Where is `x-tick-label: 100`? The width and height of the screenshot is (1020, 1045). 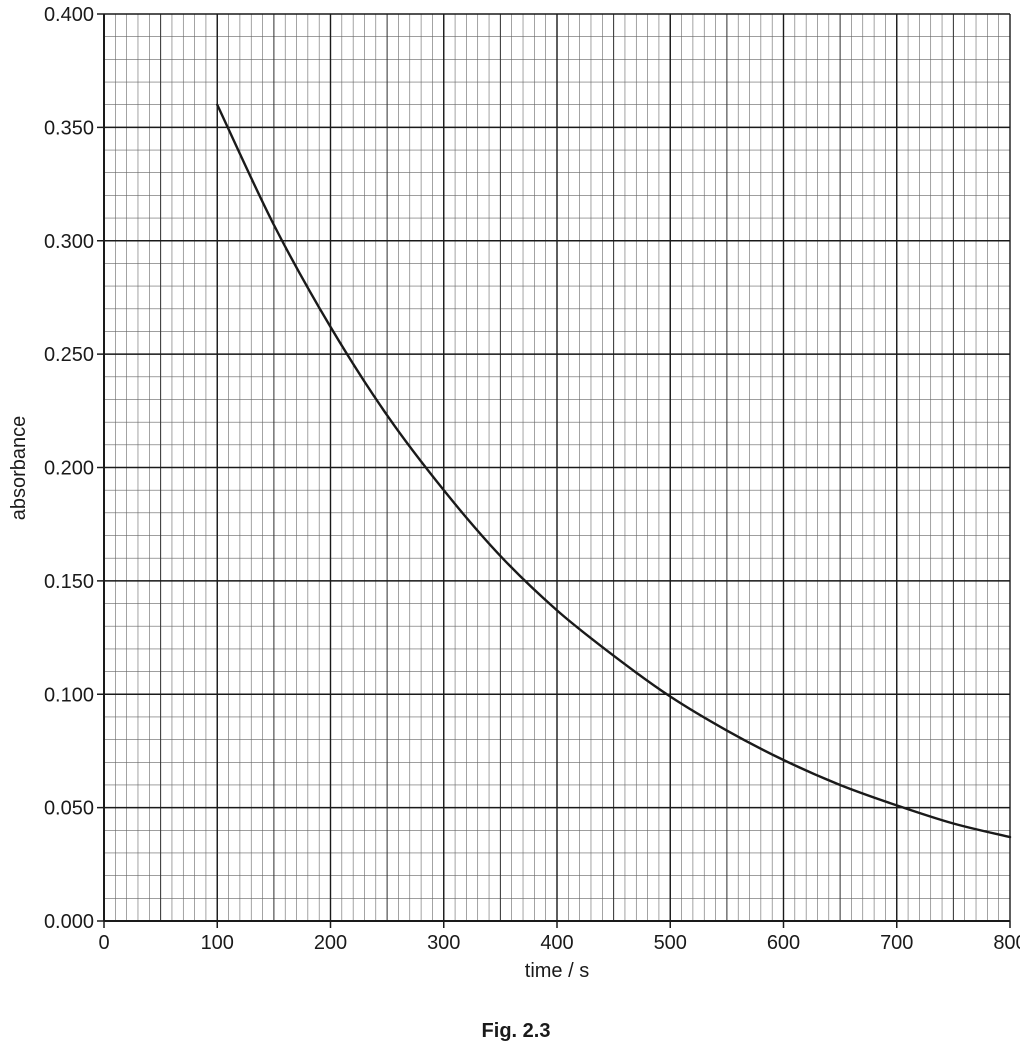 x-tick-label: 100 is located at coordinates (217, 943).